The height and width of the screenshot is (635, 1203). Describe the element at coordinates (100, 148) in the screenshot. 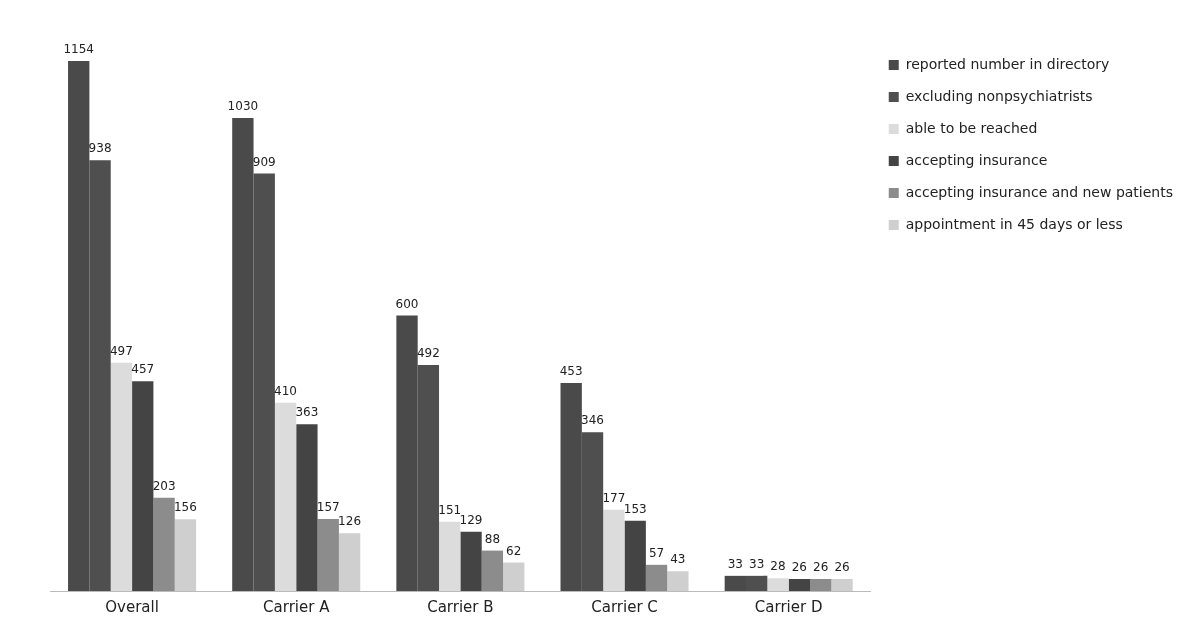

I see `data-label: 938` at that location.